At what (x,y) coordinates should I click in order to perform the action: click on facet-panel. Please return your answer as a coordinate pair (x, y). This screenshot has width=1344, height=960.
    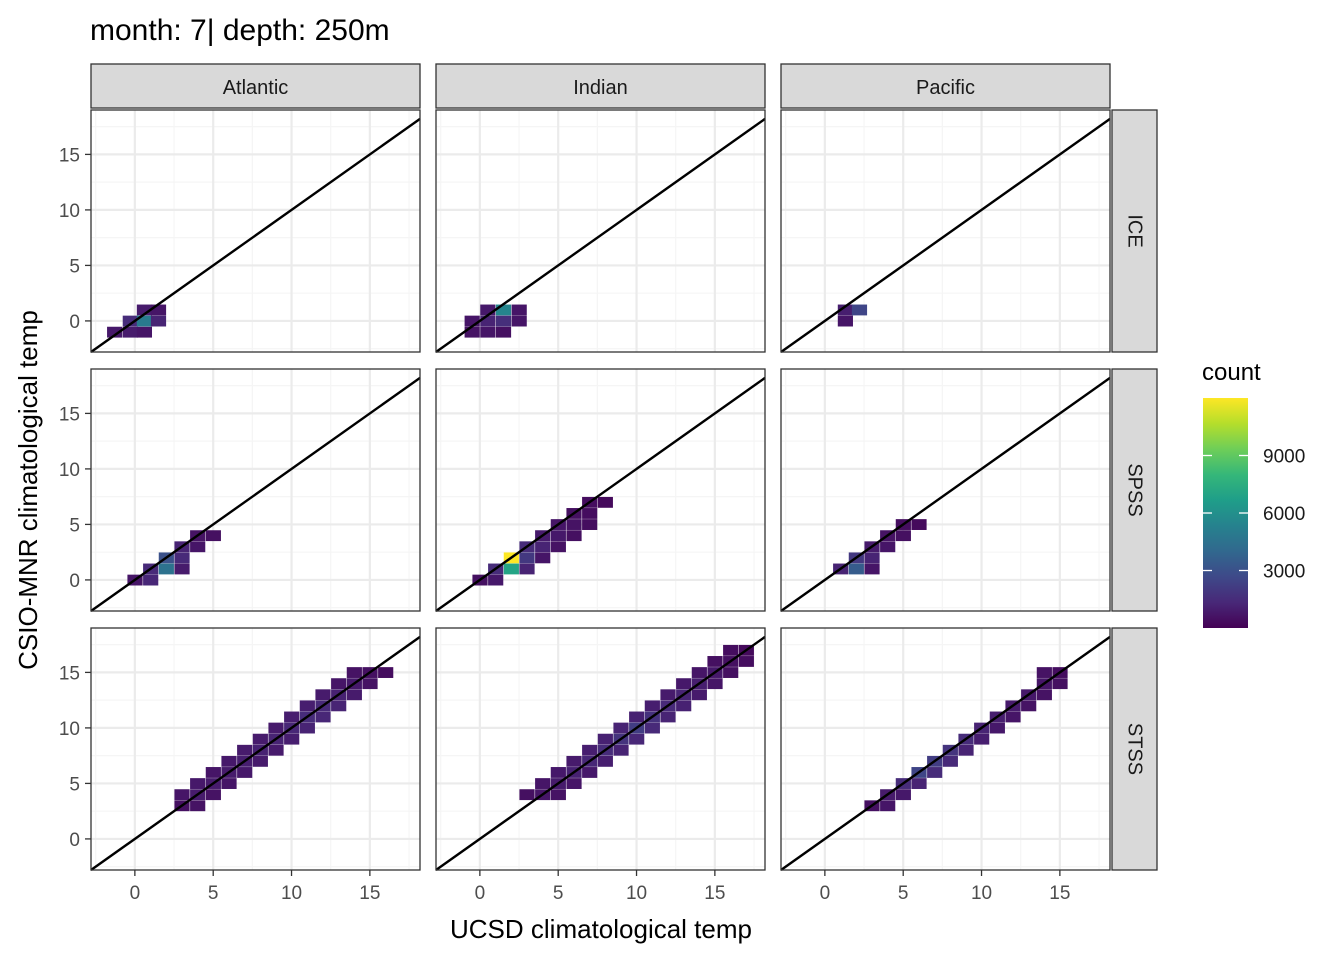
    Looking at the image, I should click on (600, 231).